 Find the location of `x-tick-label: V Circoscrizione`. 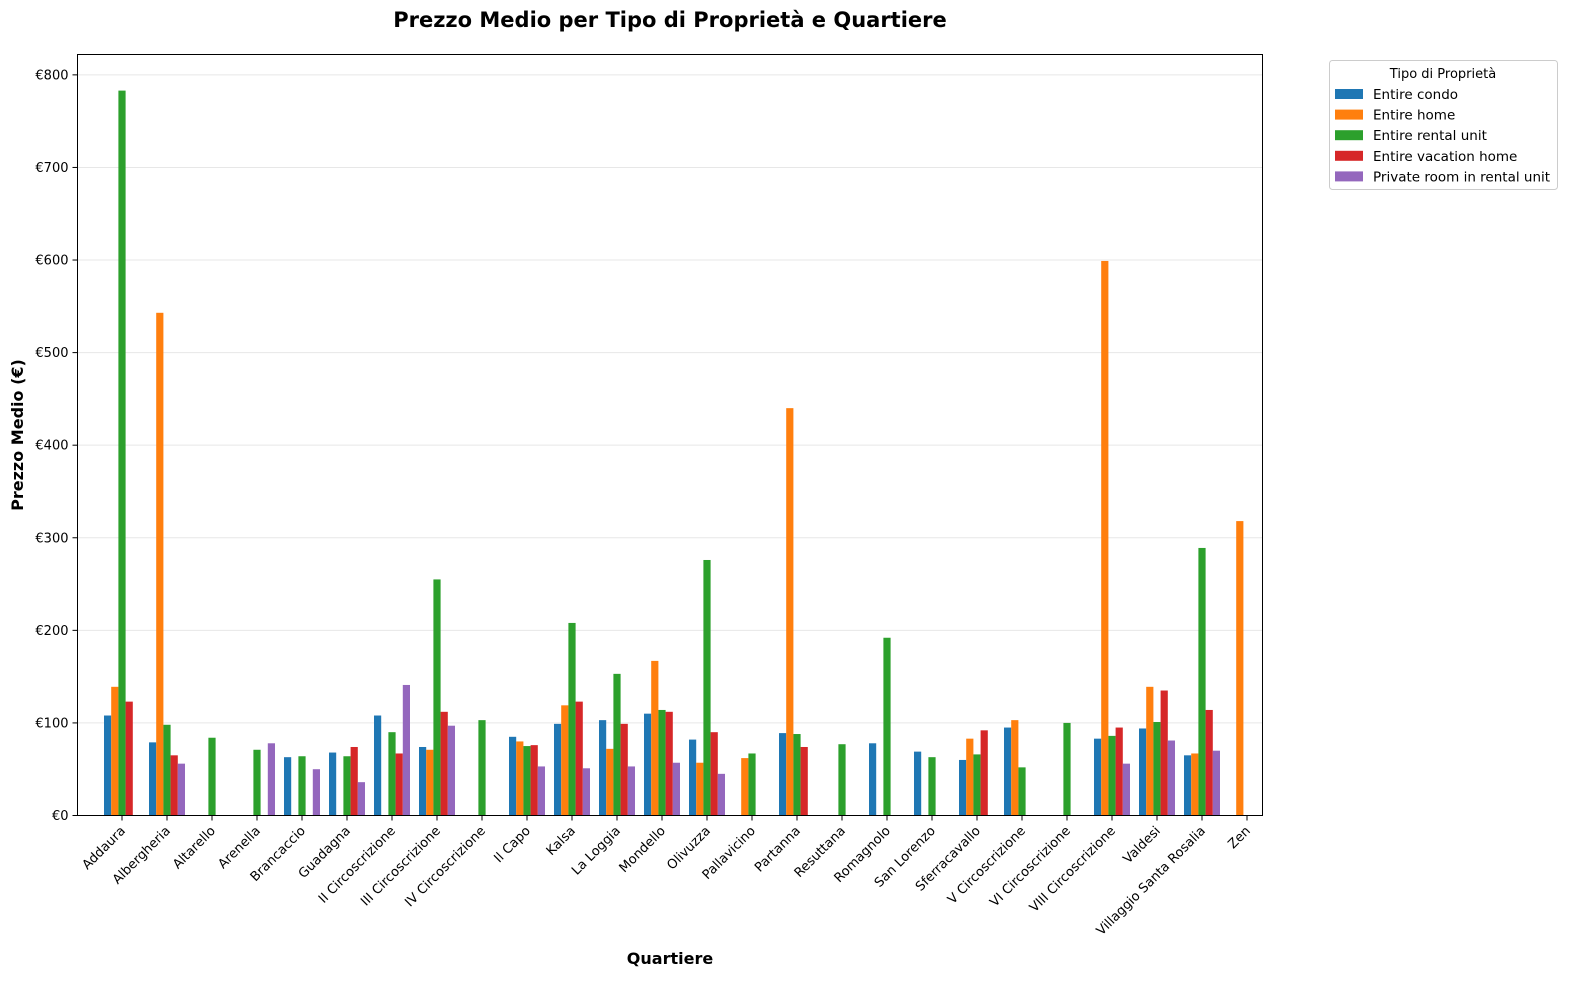

x-tick-label: V Circoscrizione is located at coordinates (987, 866).